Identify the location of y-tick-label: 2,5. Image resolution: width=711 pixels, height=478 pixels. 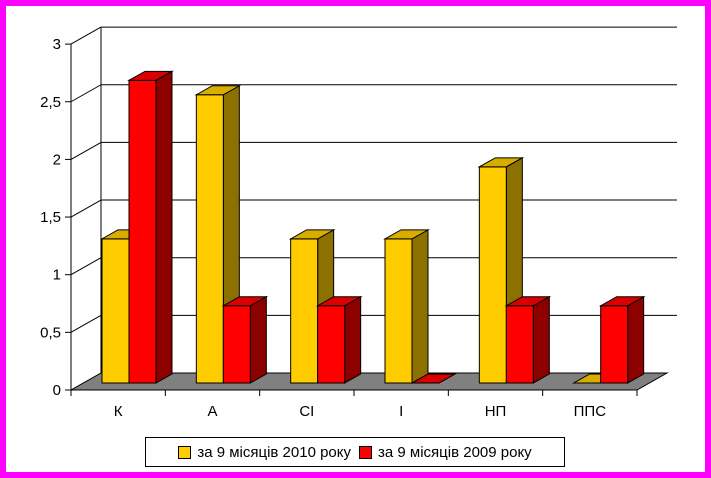
(50, 102).